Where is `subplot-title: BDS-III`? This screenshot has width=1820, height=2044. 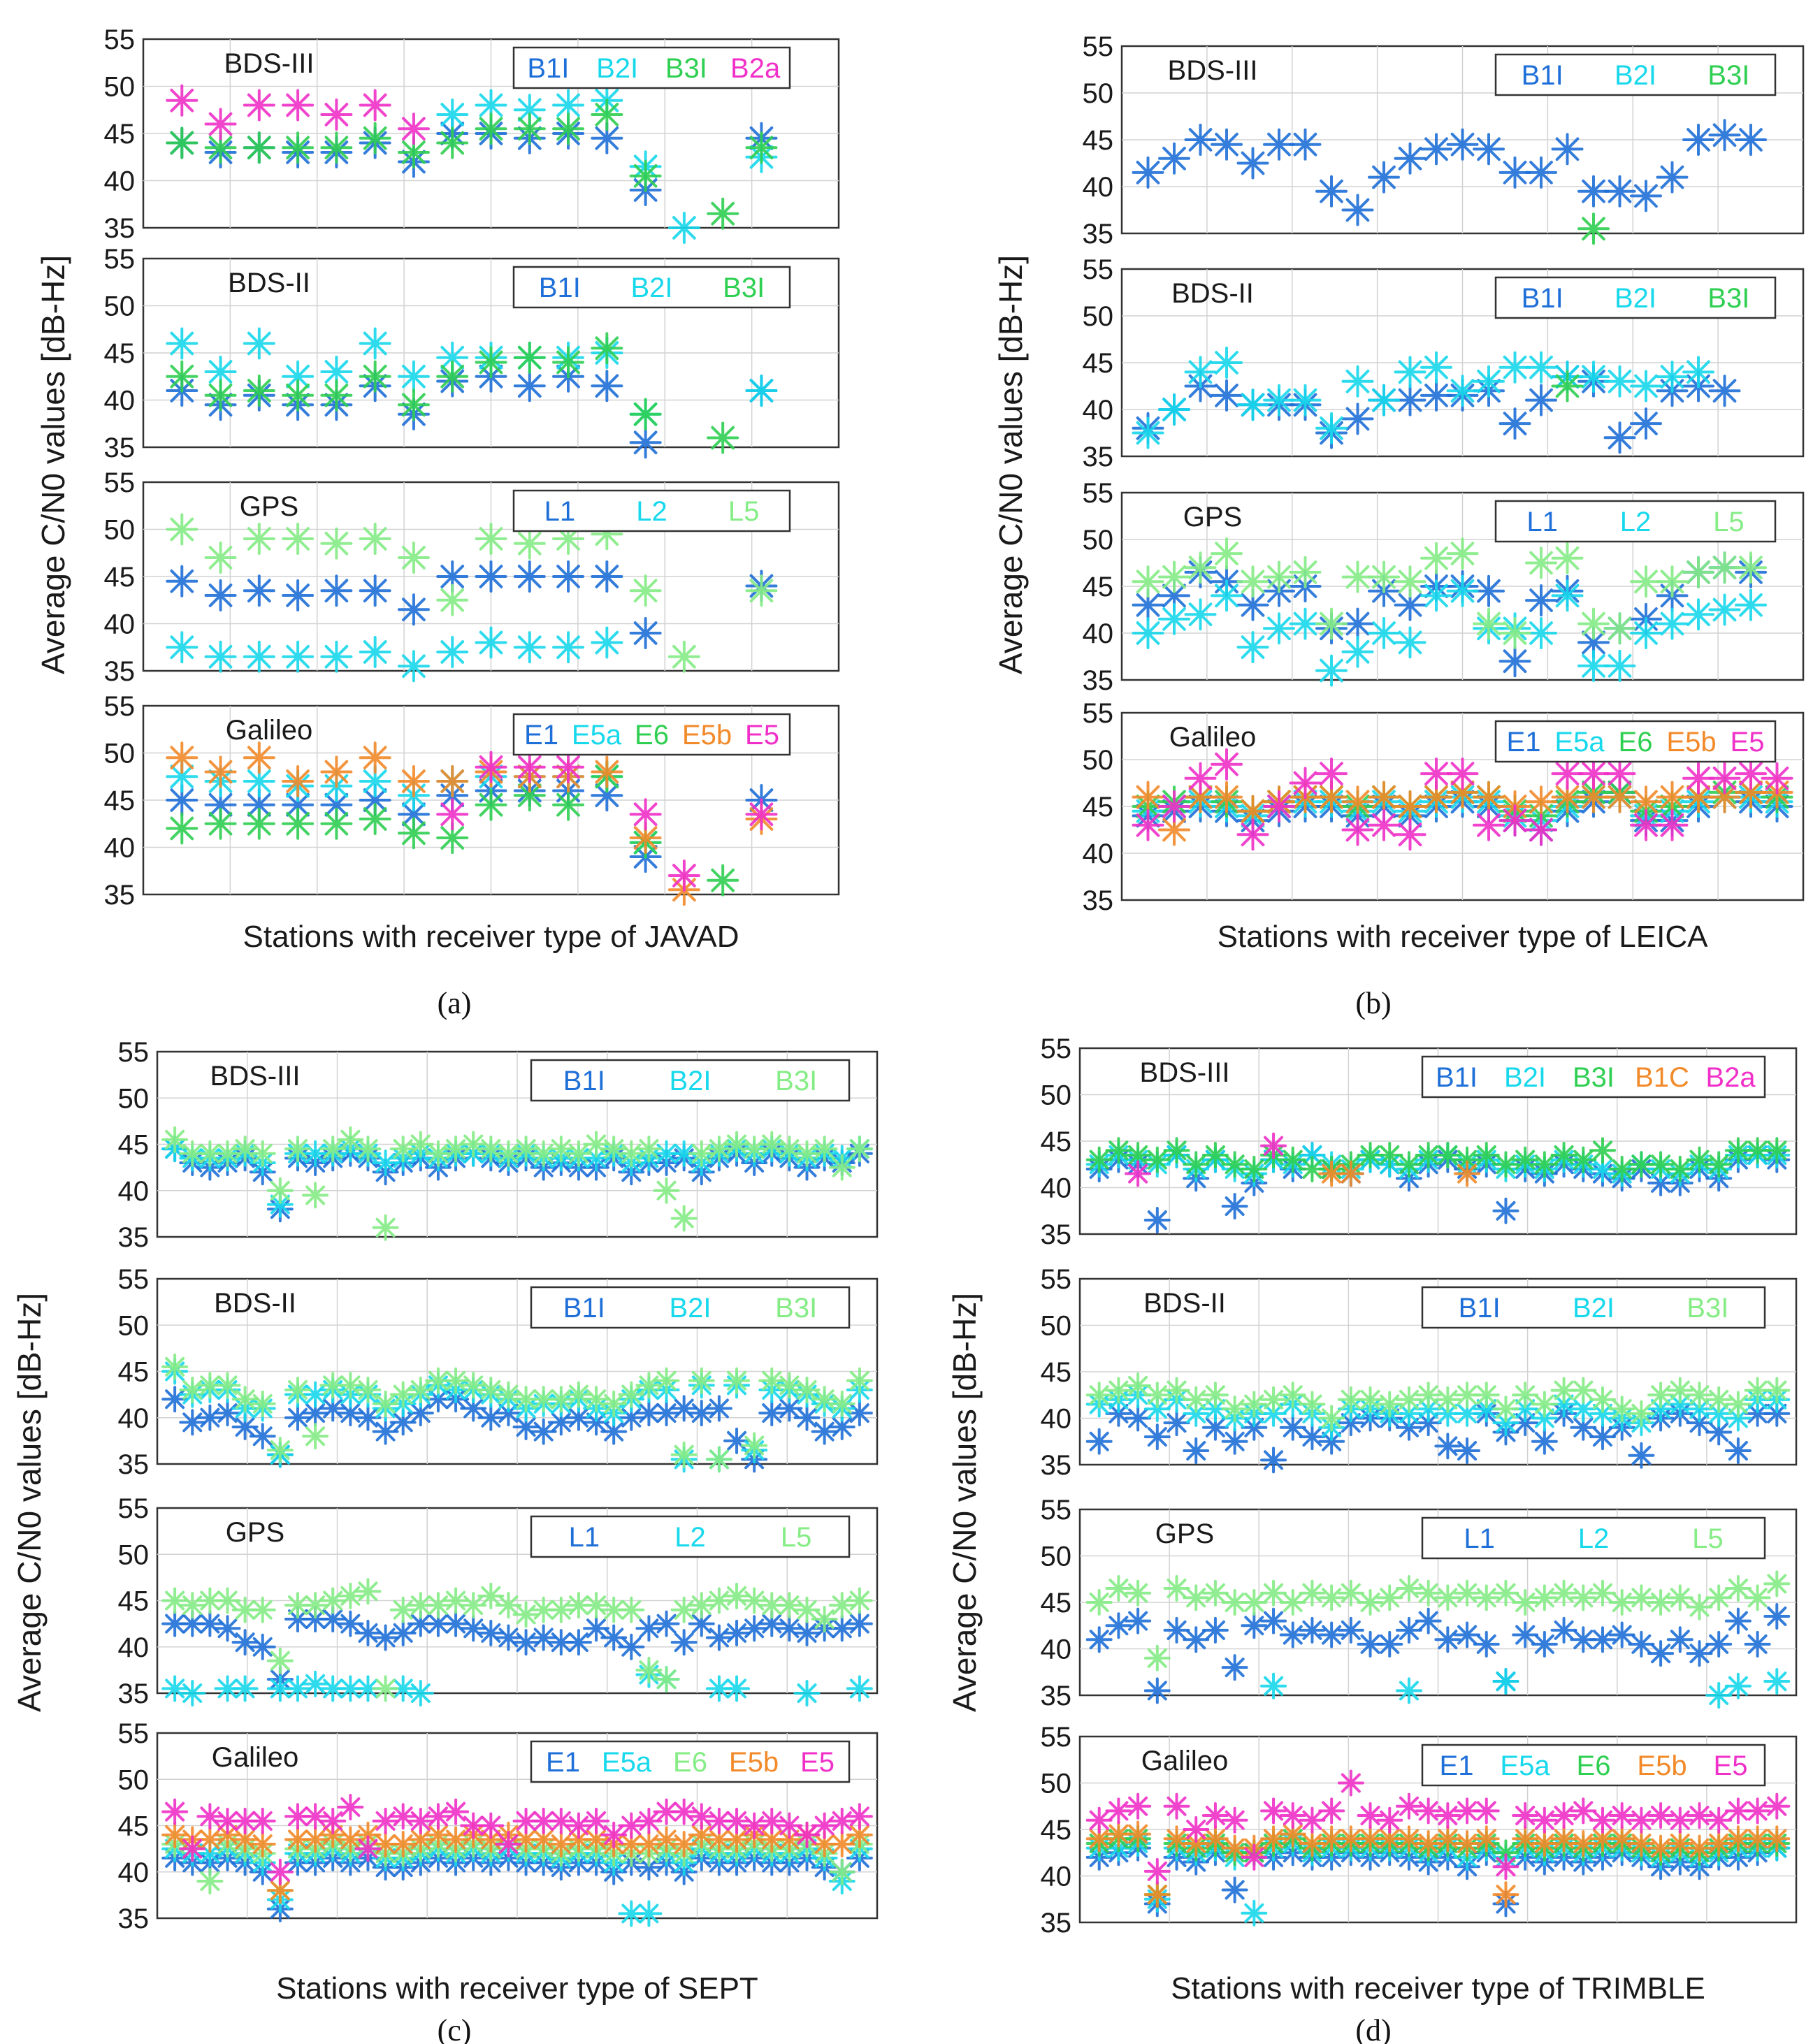 subplot-title: BDS-III is located at coordinates (1185, 1072).